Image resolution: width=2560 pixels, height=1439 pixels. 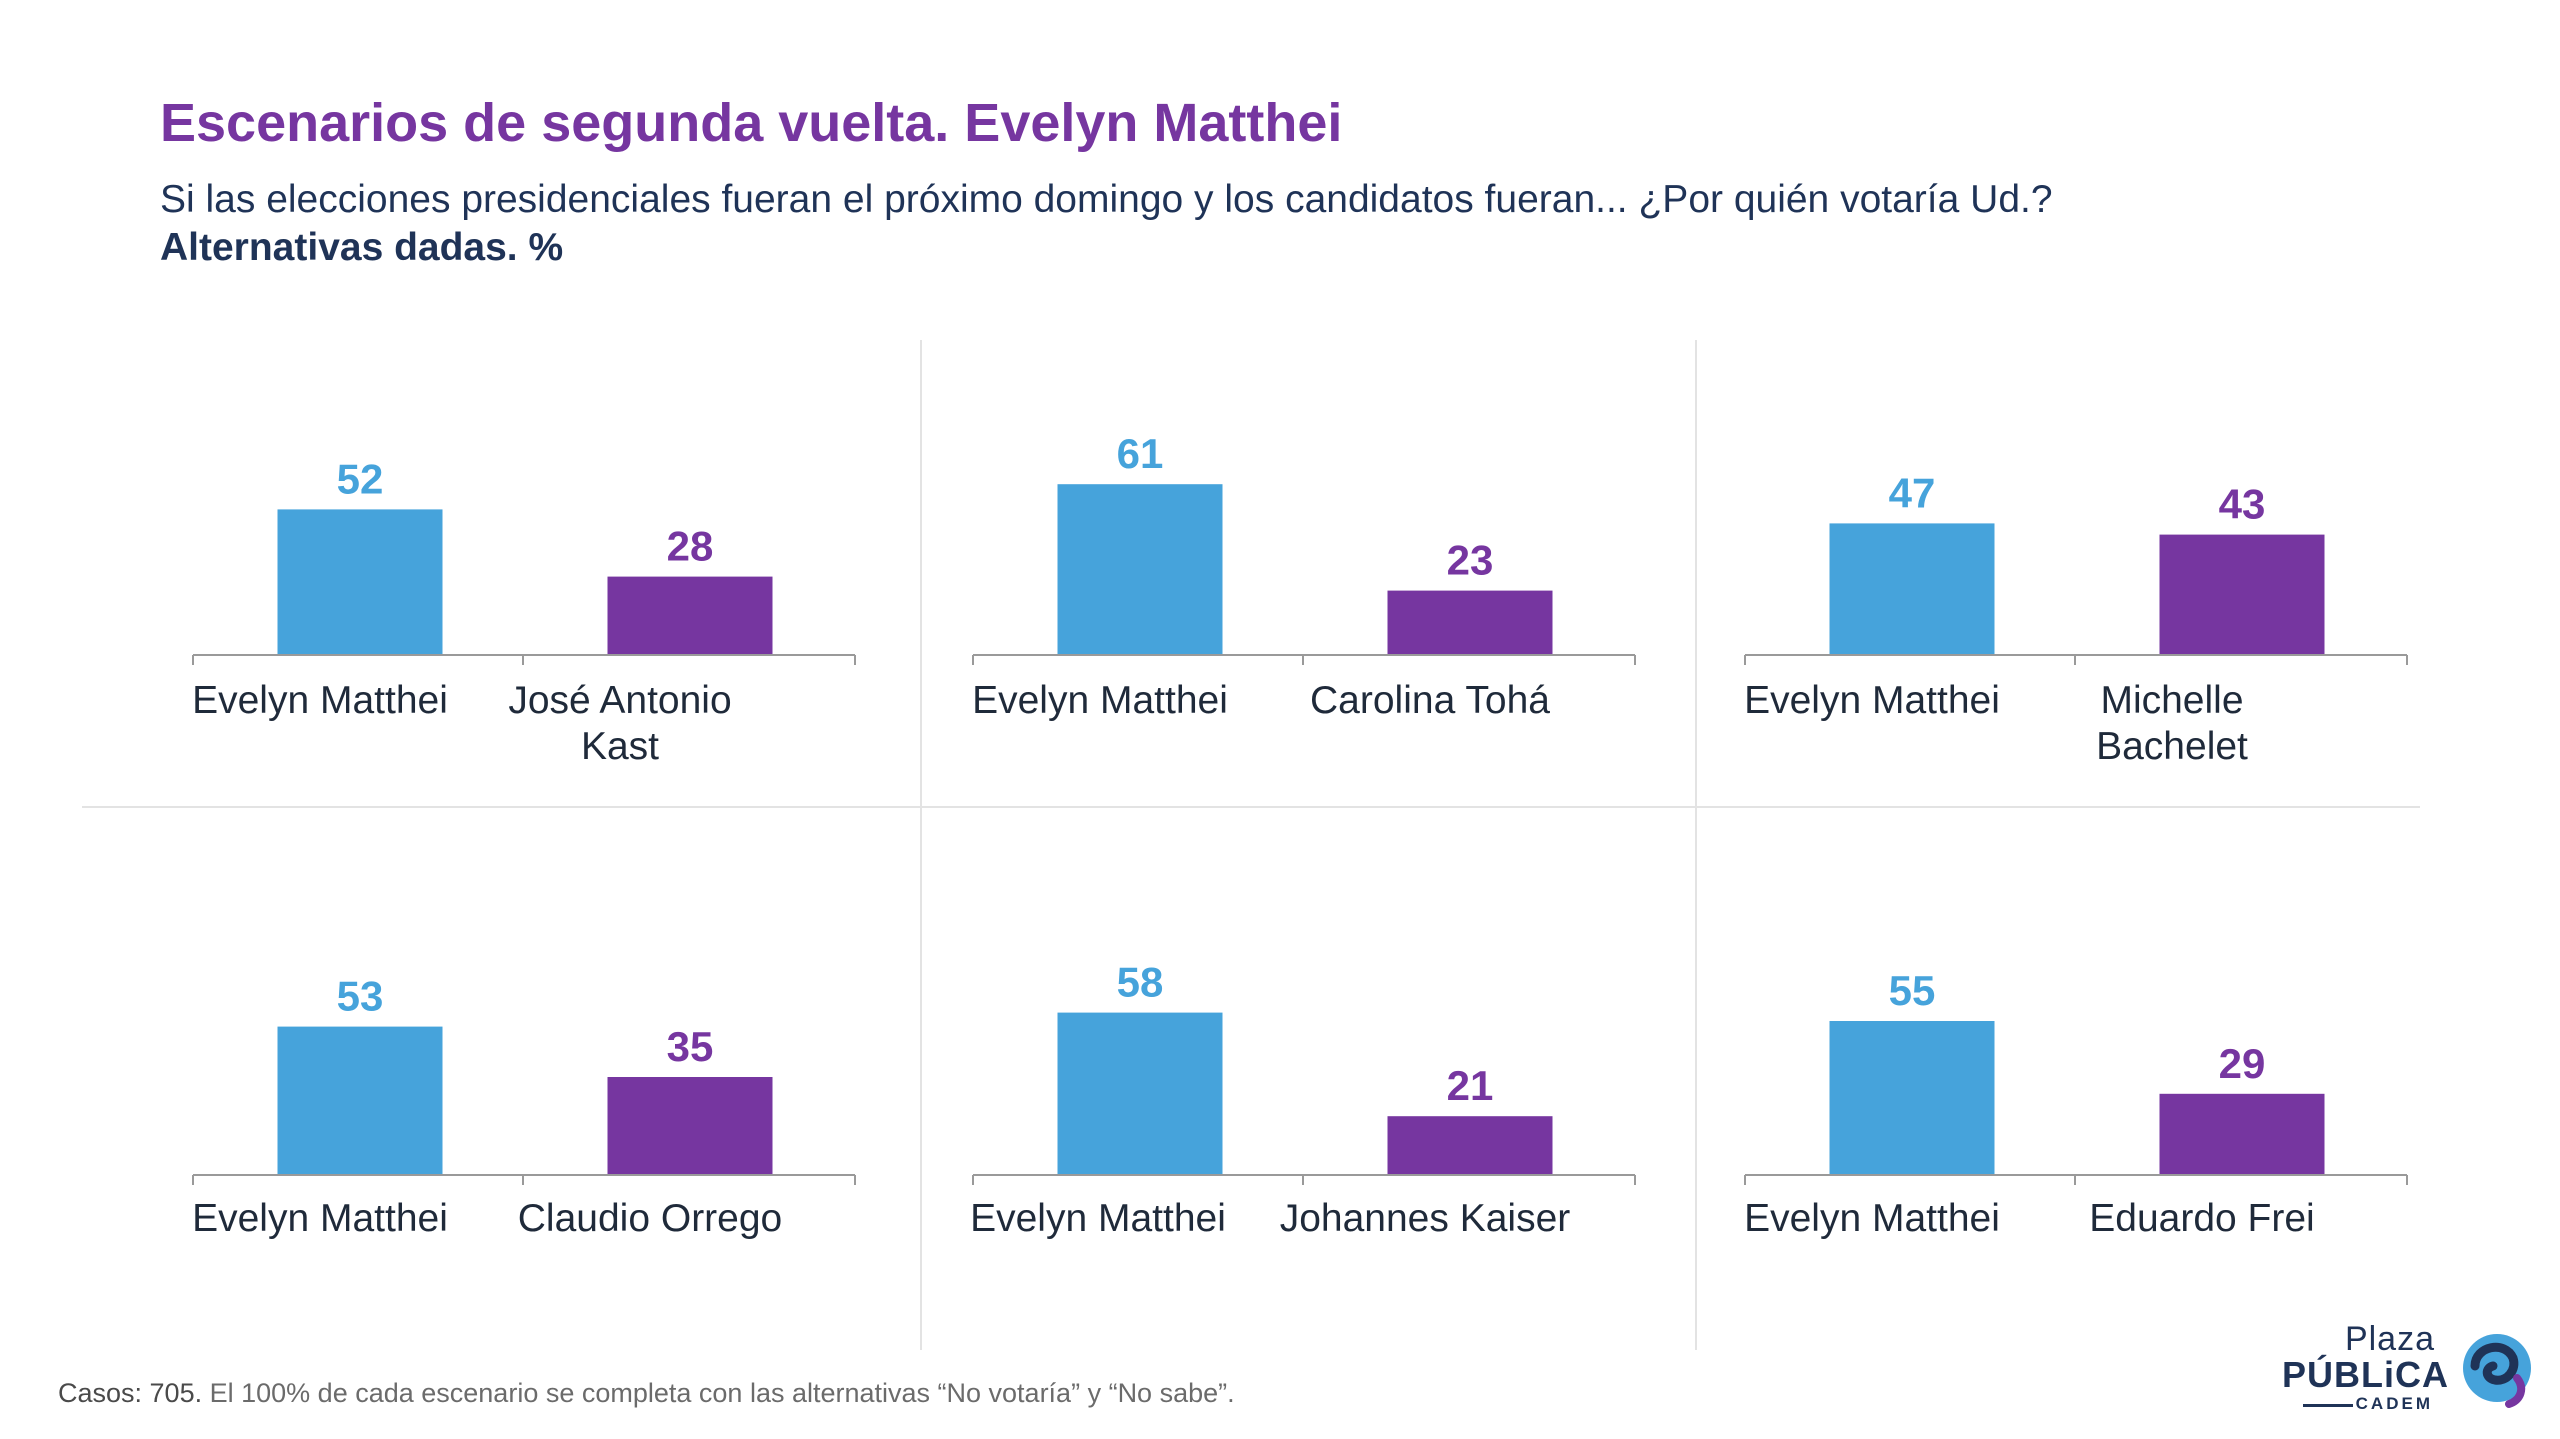 I want to click on chart-panel-2: 61 23 Evelyn Matthei Carolina Tohá, so click(x=1320, y=570).